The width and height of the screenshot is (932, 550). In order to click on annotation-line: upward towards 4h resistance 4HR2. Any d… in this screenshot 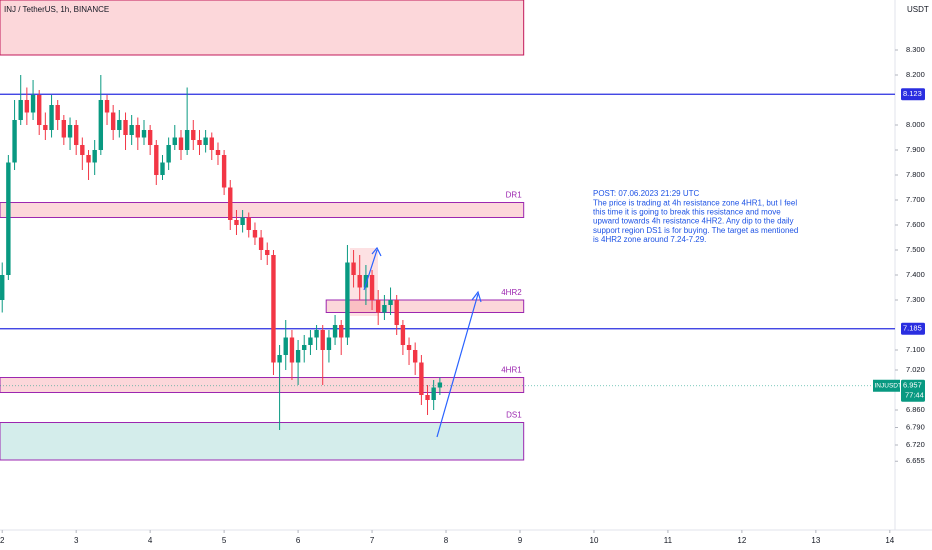, I will do `click(693, 221)`.